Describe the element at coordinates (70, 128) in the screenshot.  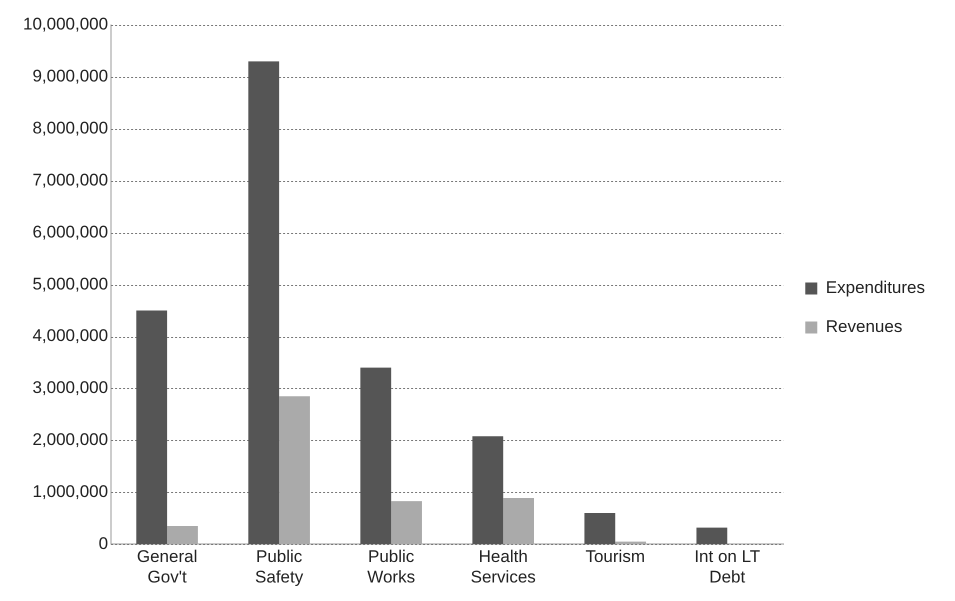
I see `y-tick-label: 8,000,000` at that location.